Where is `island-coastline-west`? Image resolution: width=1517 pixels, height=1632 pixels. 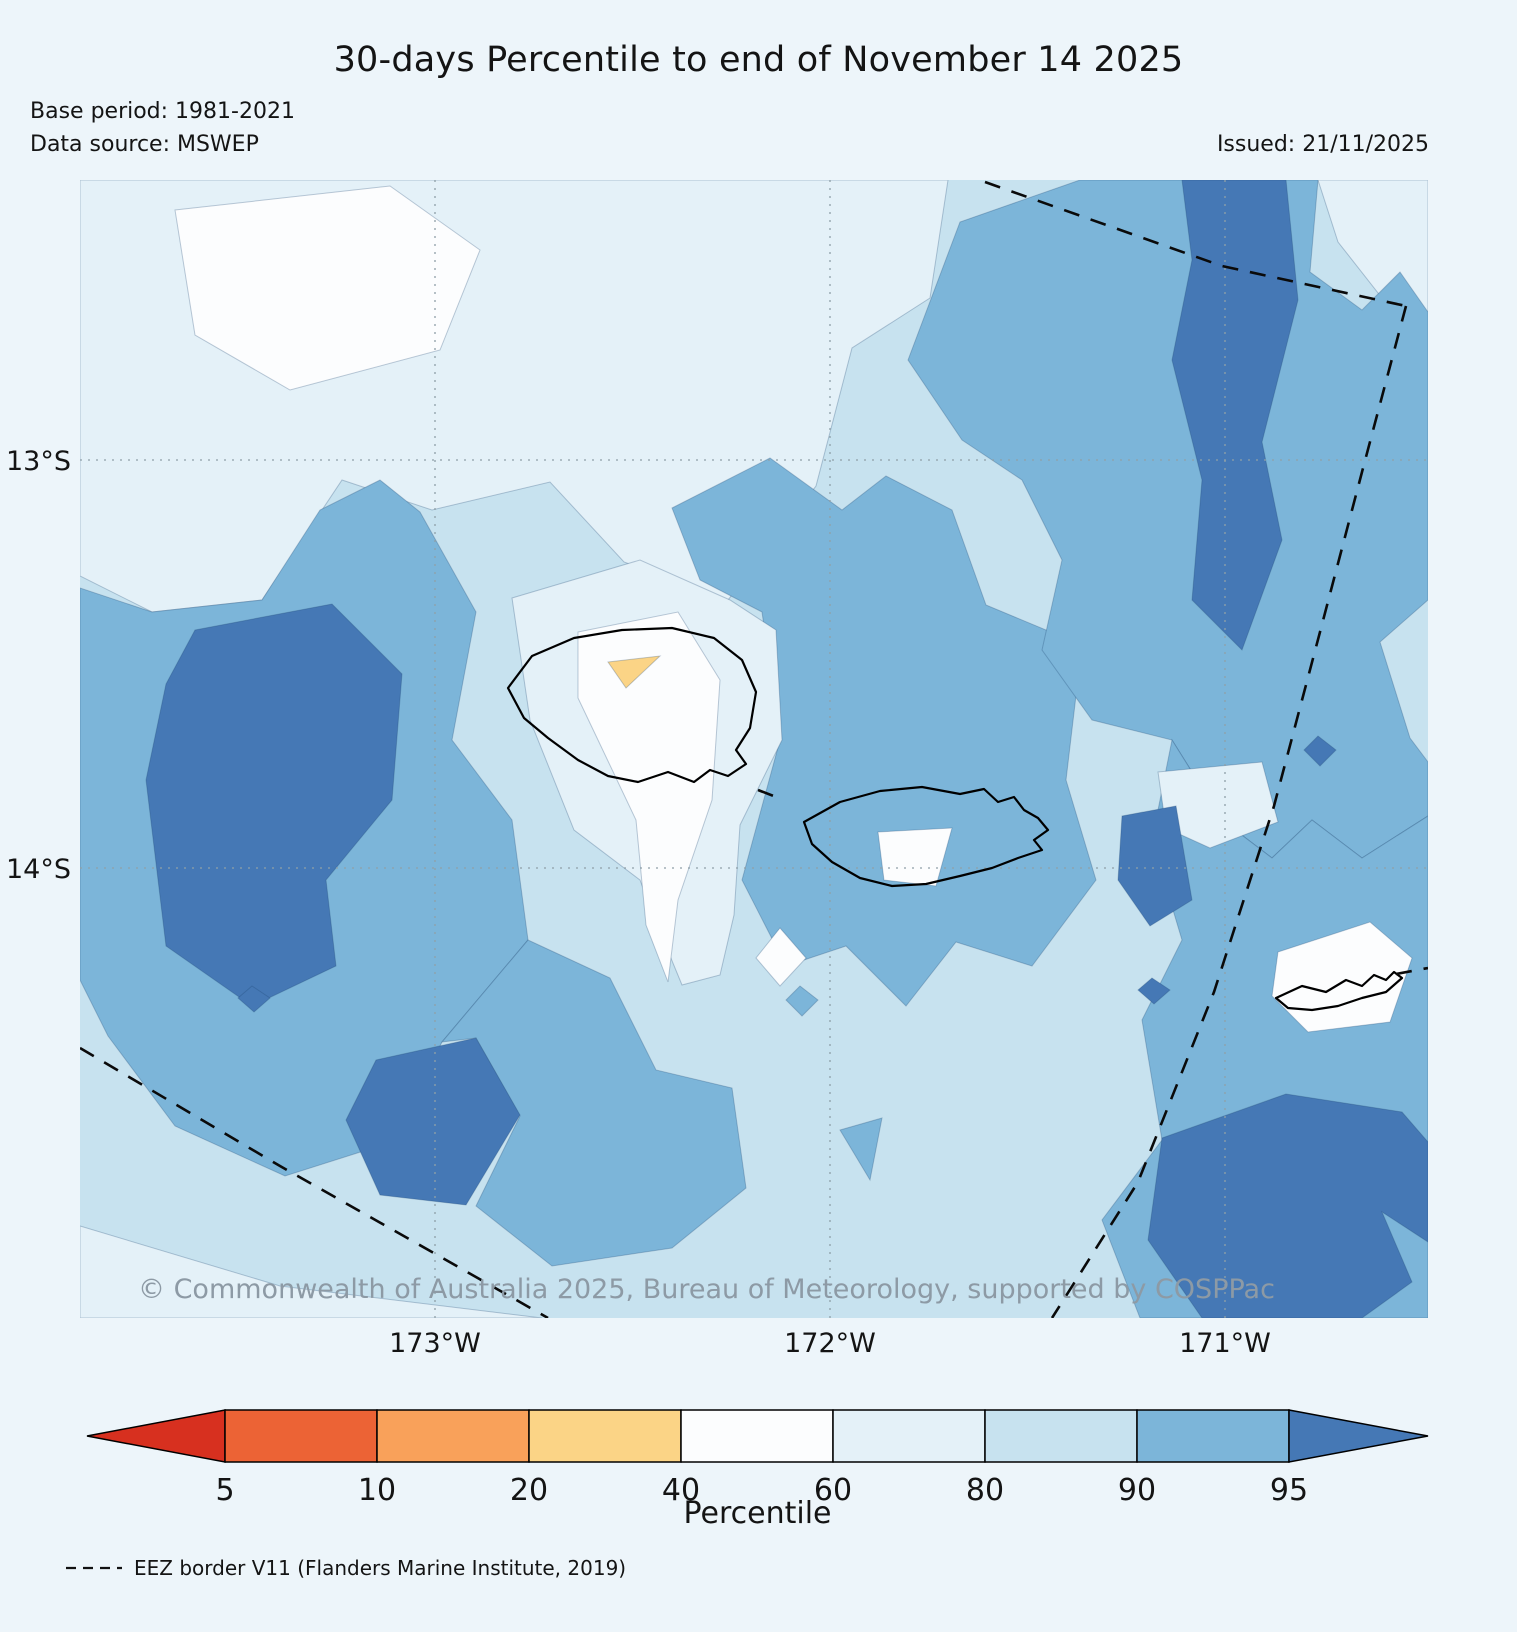 island-coastline-west is located at coordinates (632, 705).